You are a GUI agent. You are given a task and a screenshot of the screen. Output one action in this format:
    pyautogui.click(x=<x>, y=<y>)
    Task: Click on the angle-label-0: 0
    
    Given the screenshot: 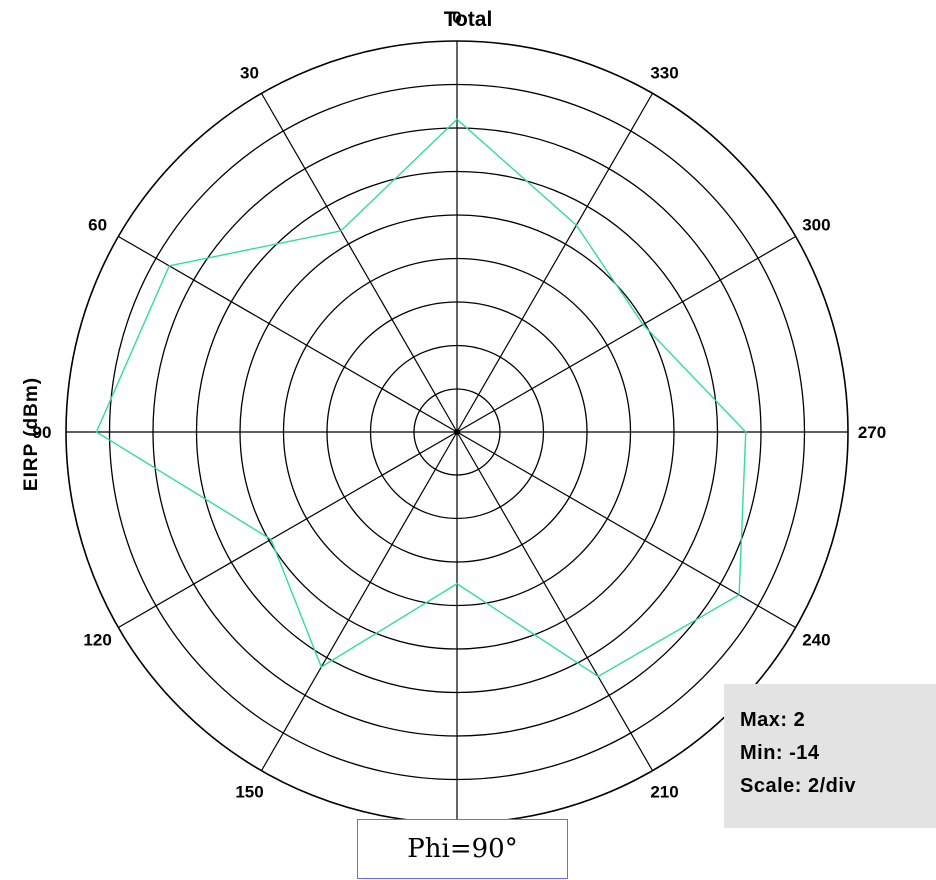 What is the action you would take?
    pyautogui.click(x=456, y=17)
    